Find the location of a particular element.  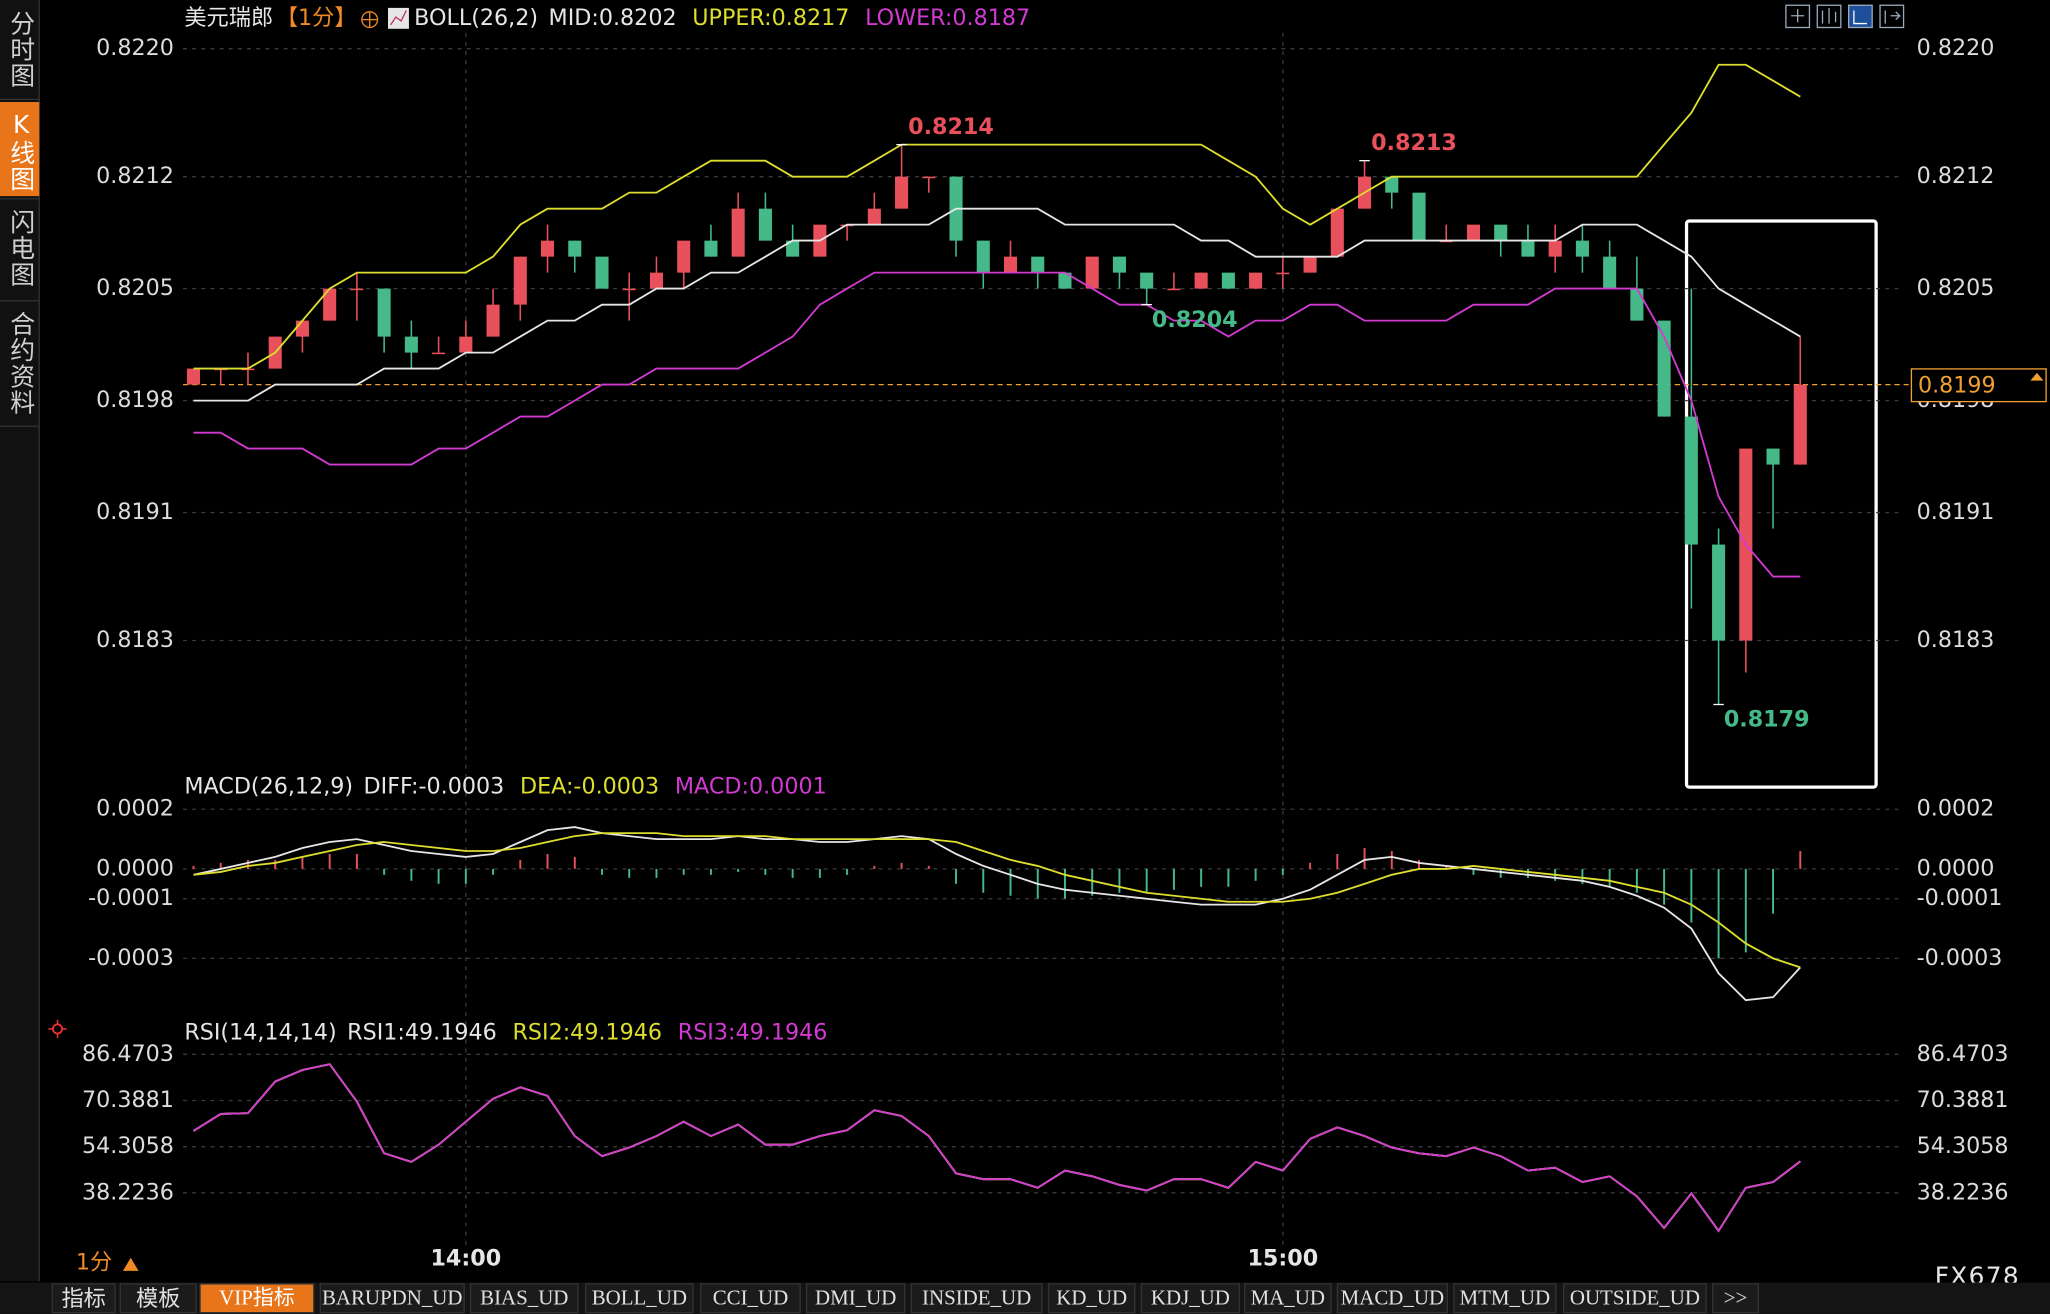

y-tick-label-right: 86.4703 is located at coordinates (1963, 1054).